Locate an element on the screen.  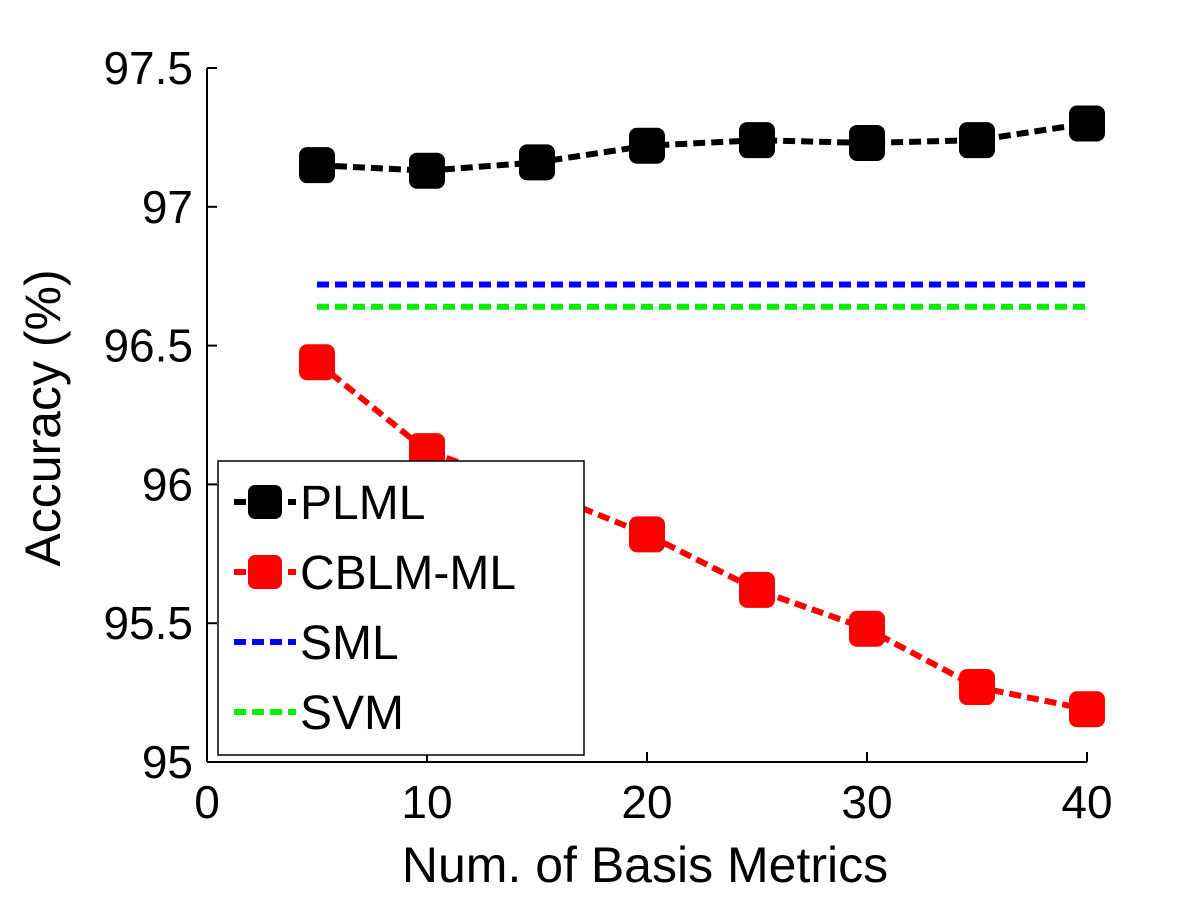
series-plml is located at coordinates (702, 147).